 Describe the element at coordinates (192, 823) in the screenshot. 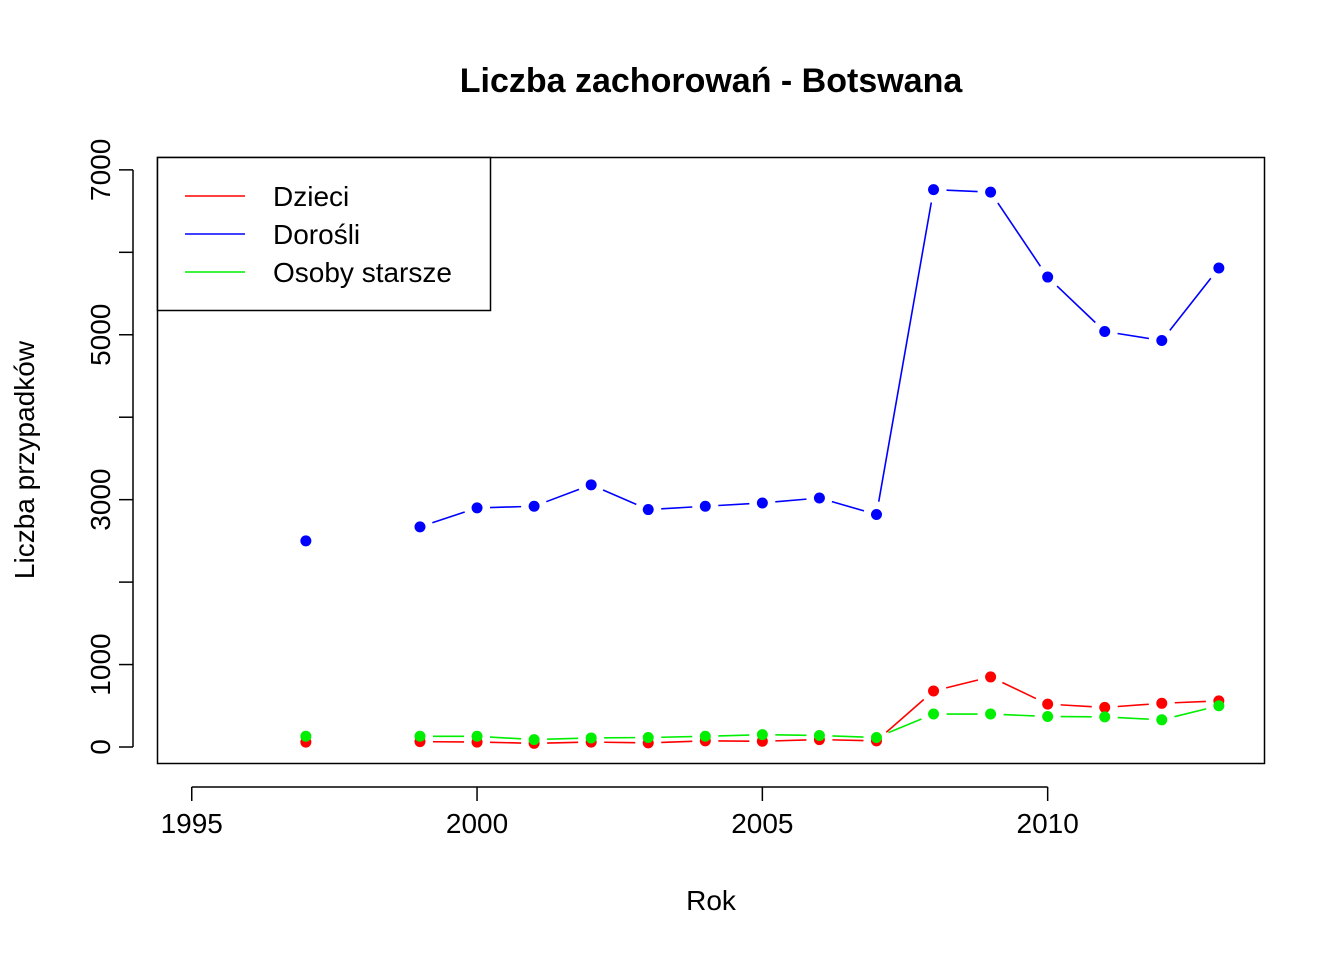

I see `x-tick-label: 1995` at that location.